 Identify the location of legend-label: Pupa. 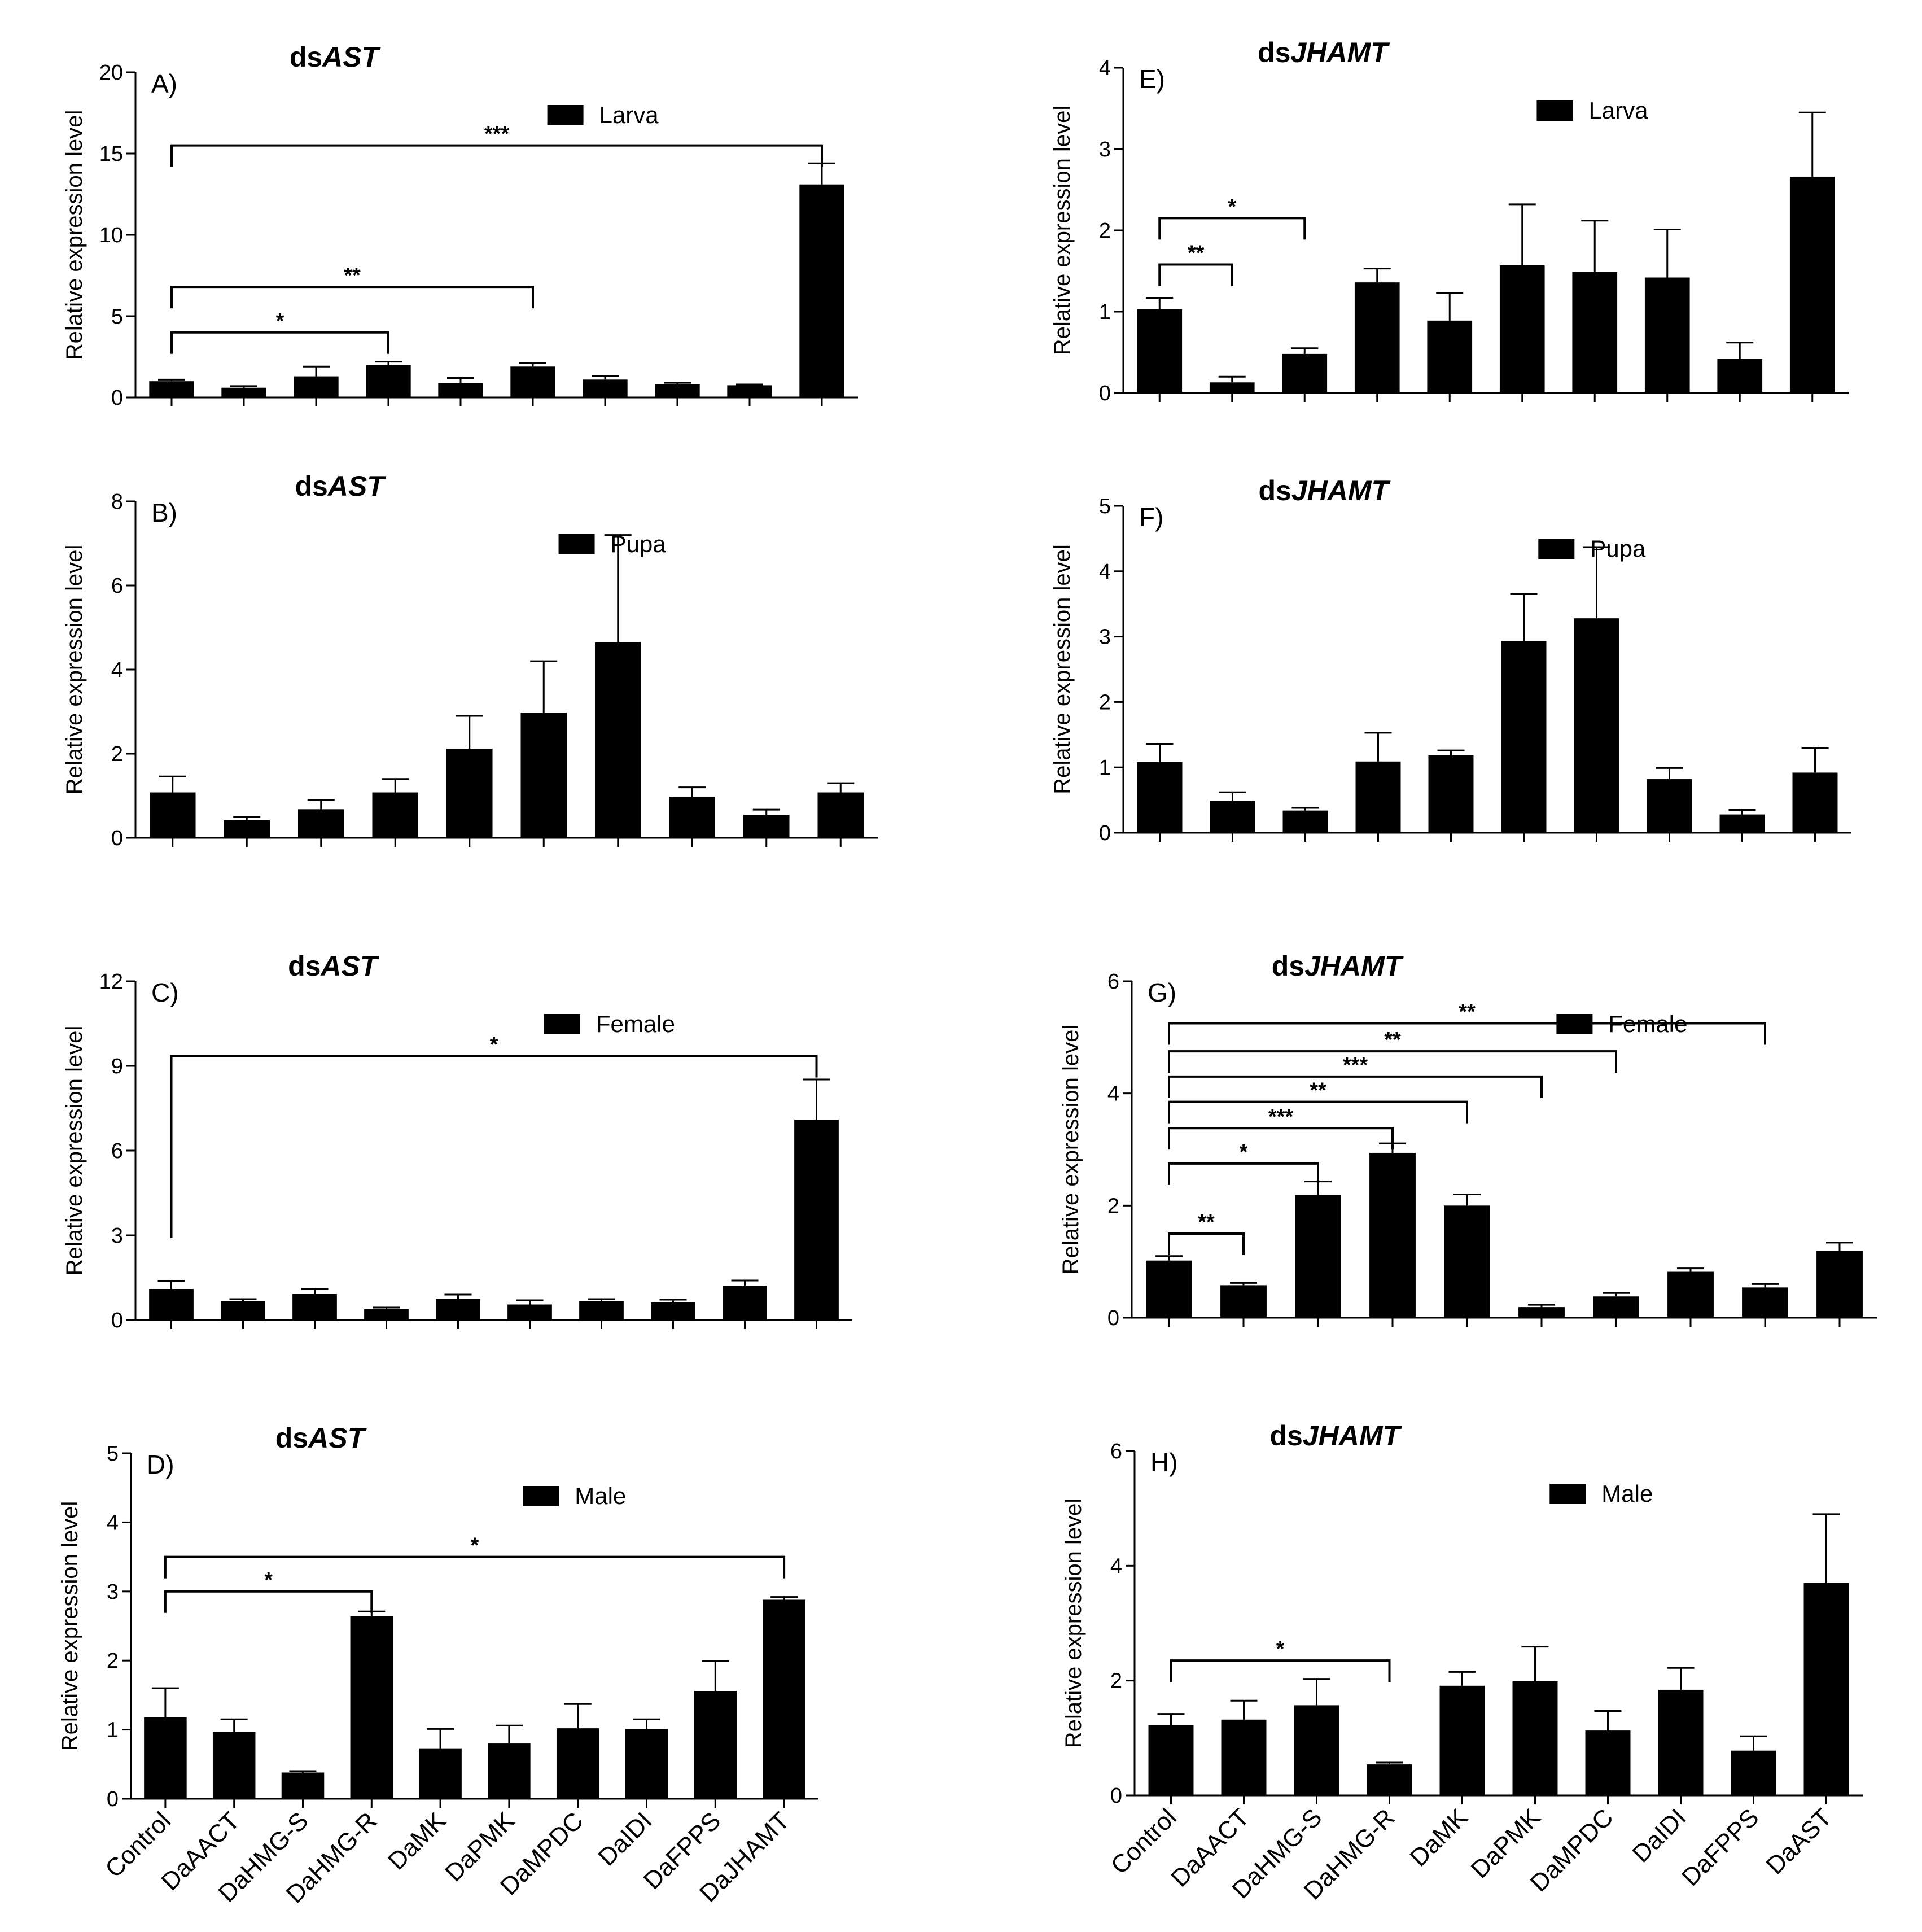
(1618, 549).